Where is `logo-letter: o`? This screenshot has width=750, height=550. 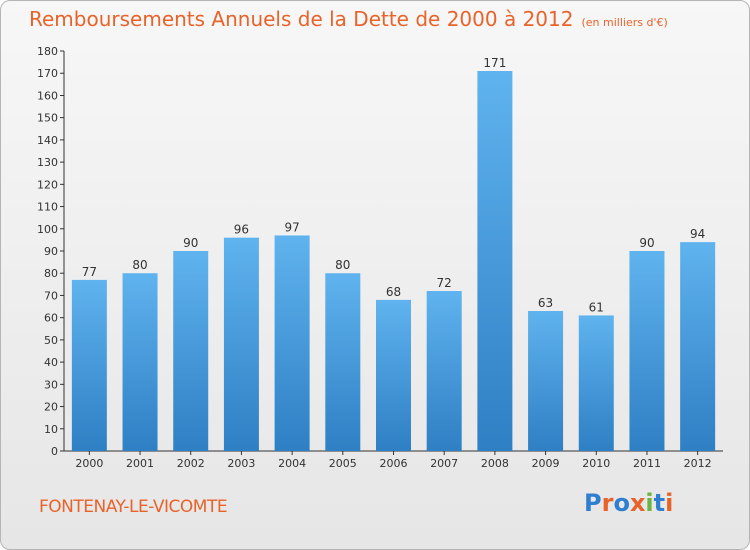 logo-letter: o is located at coordinates (621, 503).